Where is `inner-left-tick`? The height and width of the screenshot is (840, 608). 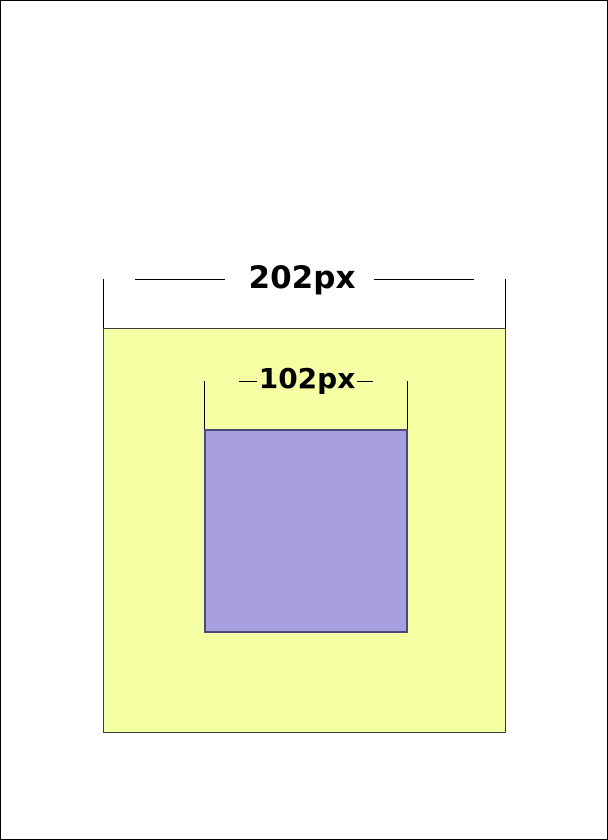
inner-left-tick is located at coordinates (204, 405).